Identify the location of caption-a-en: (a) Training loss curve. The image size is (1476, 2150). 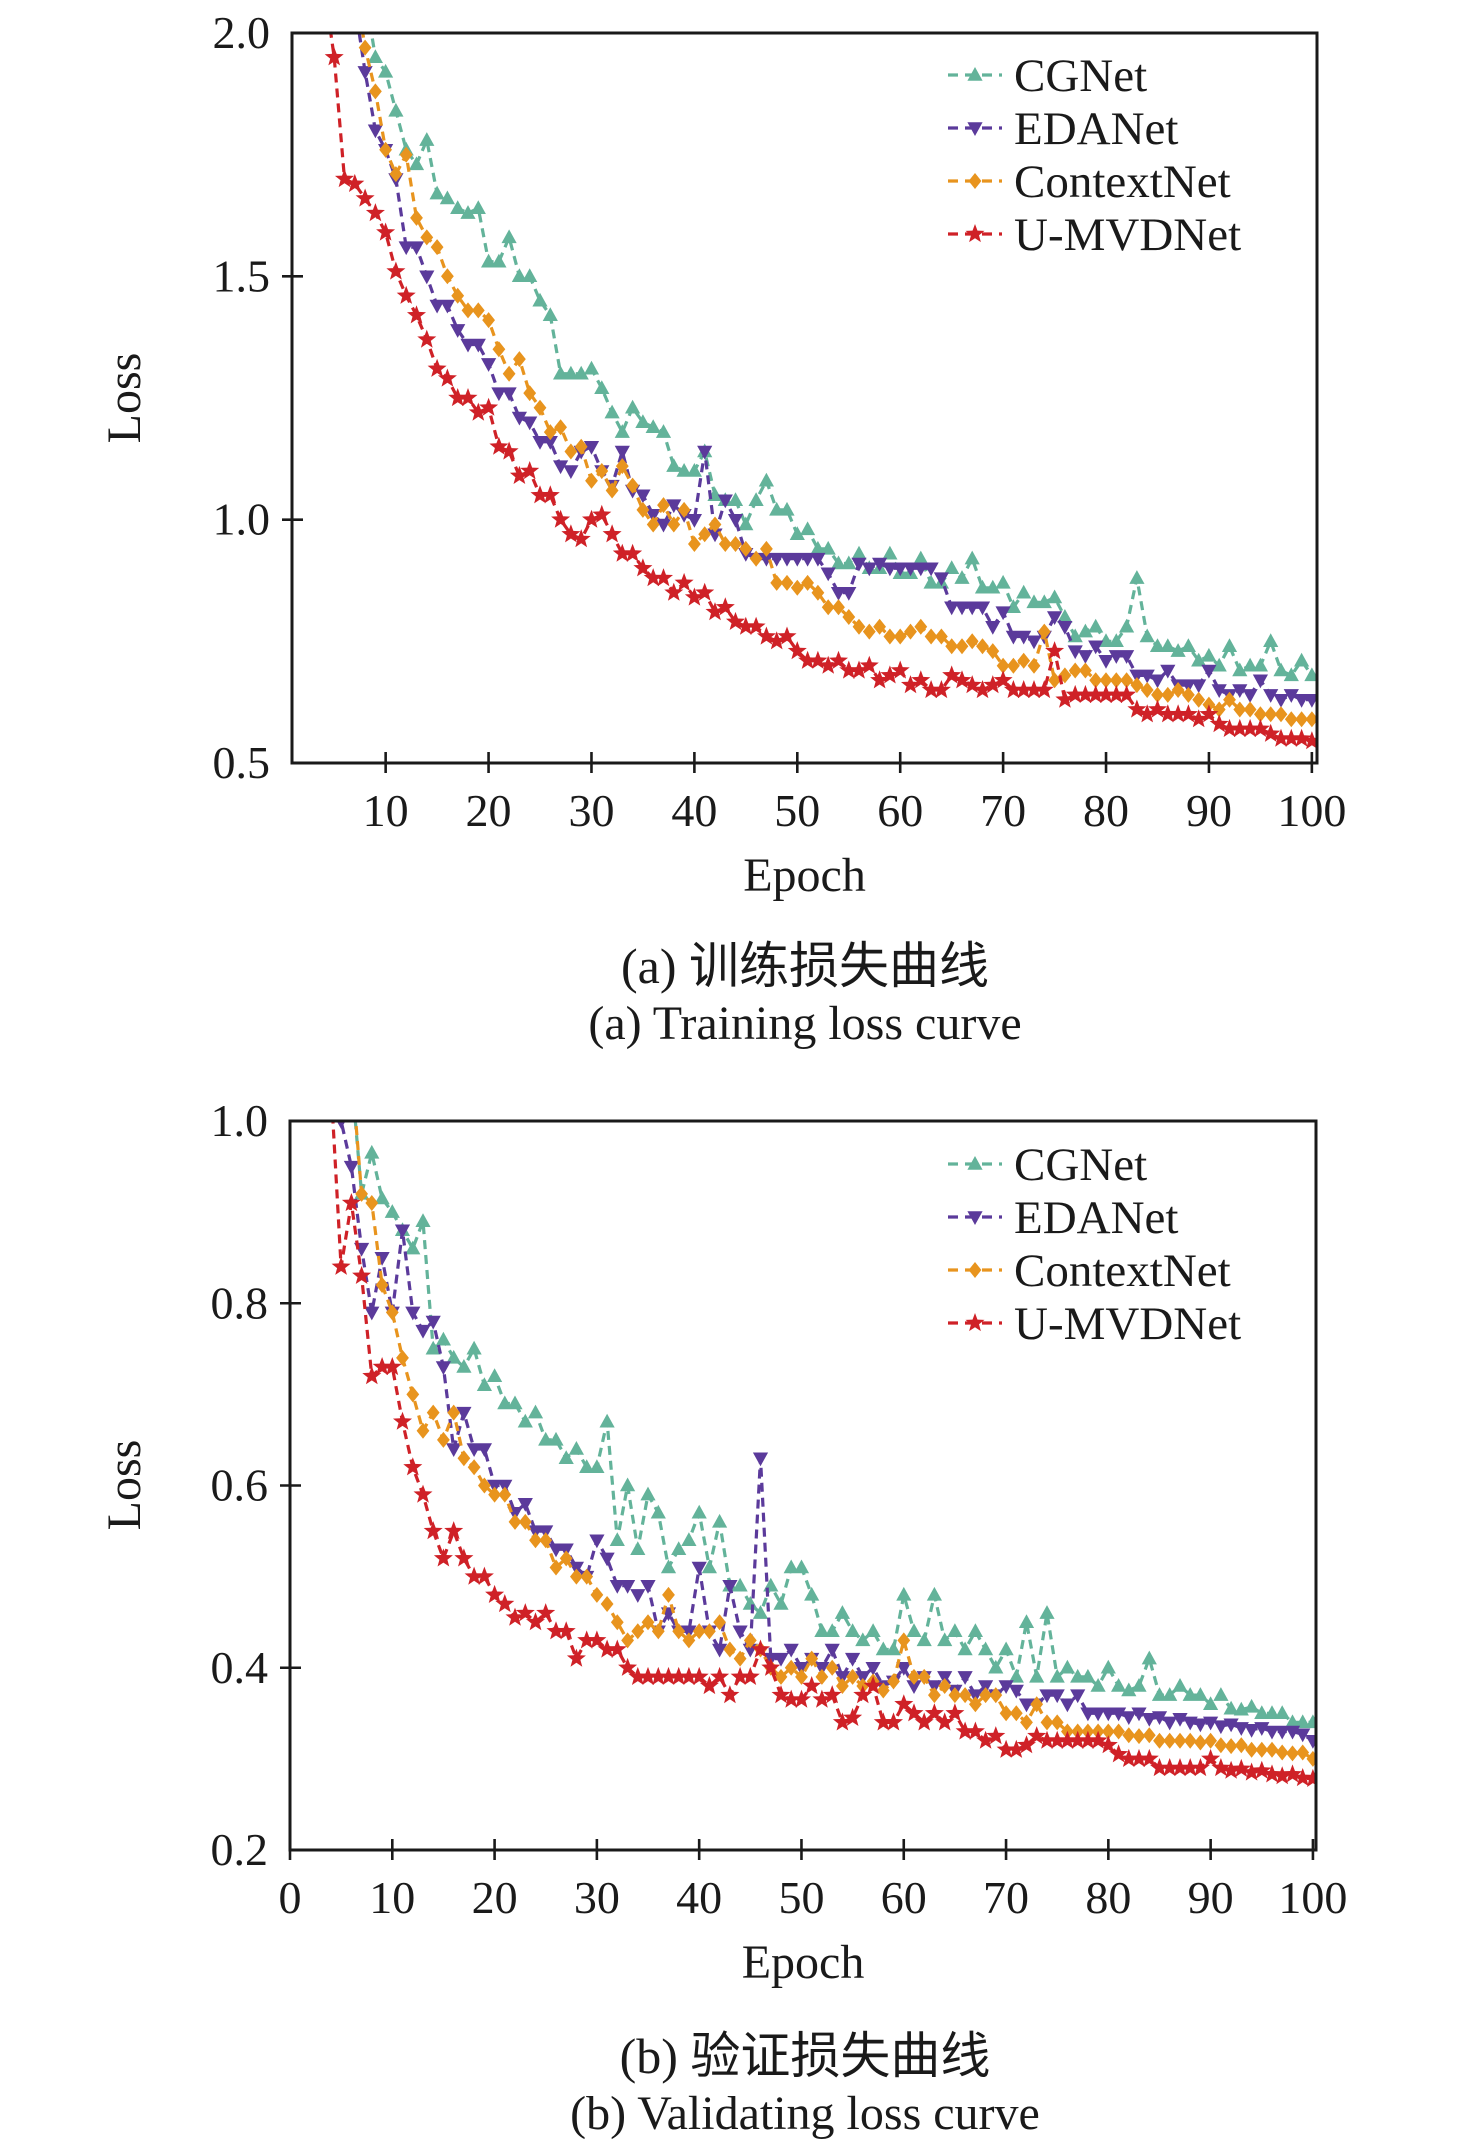
(805, 1023).